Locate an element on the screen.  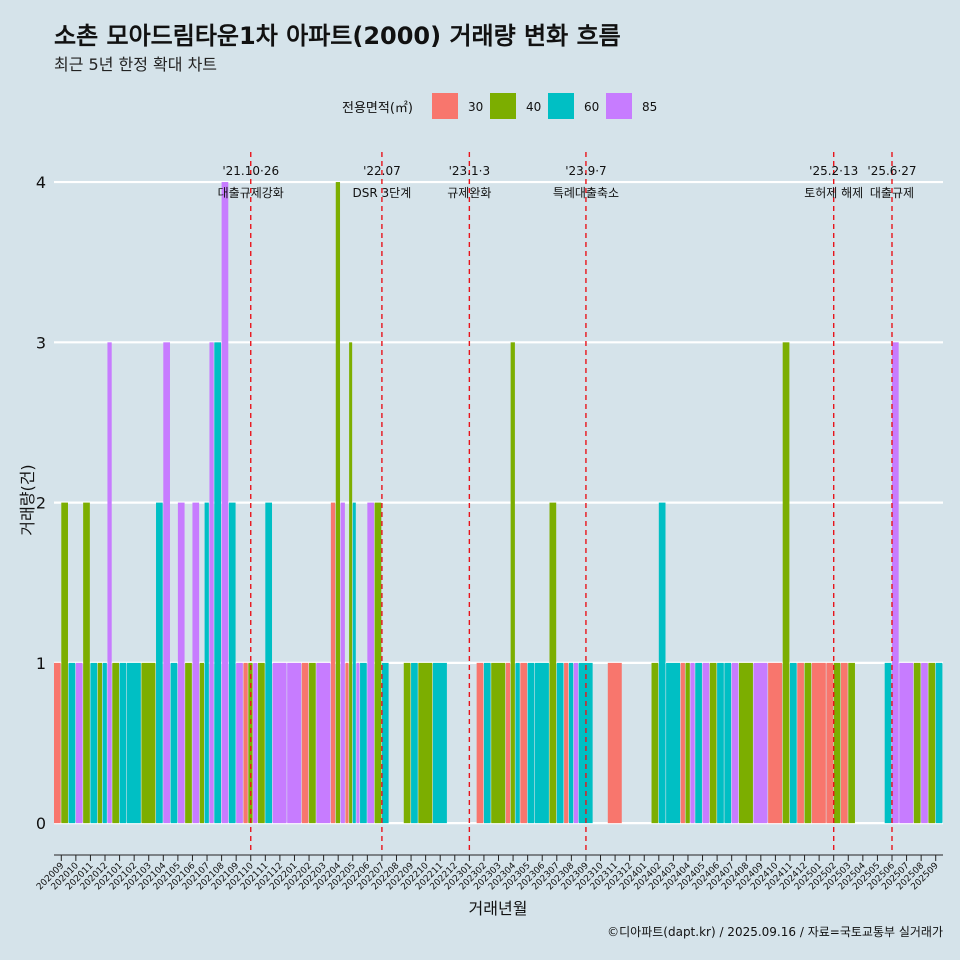
event-date-202309: '23.9·7 is located at coordinates (585, 171).